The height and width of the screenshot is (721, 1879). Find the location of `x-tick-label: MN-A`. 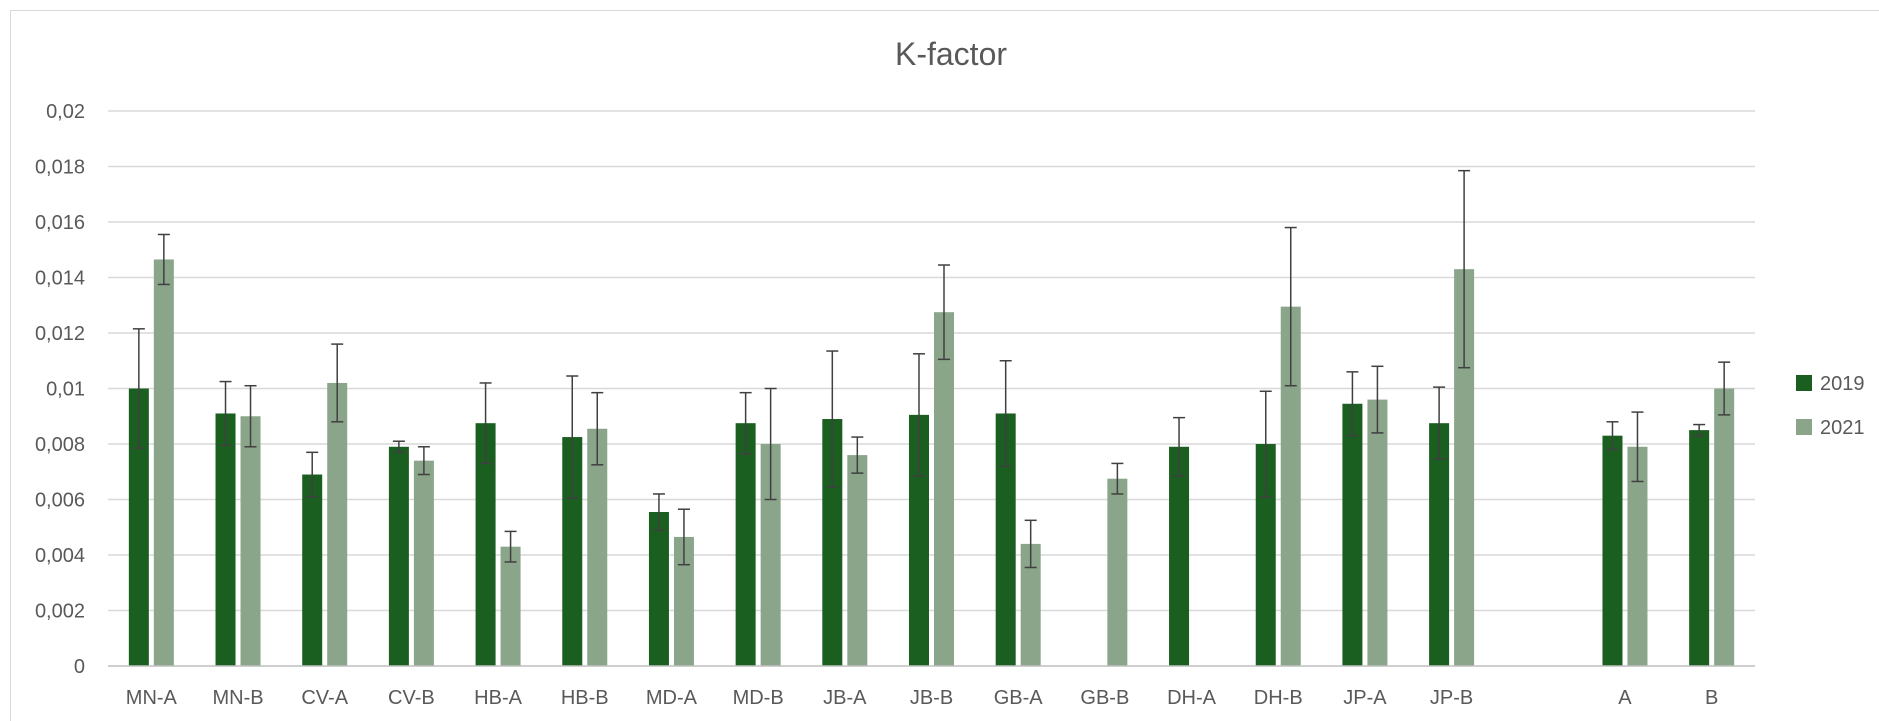

x-tick-label: MN-A is located at coordinates (152, 698).